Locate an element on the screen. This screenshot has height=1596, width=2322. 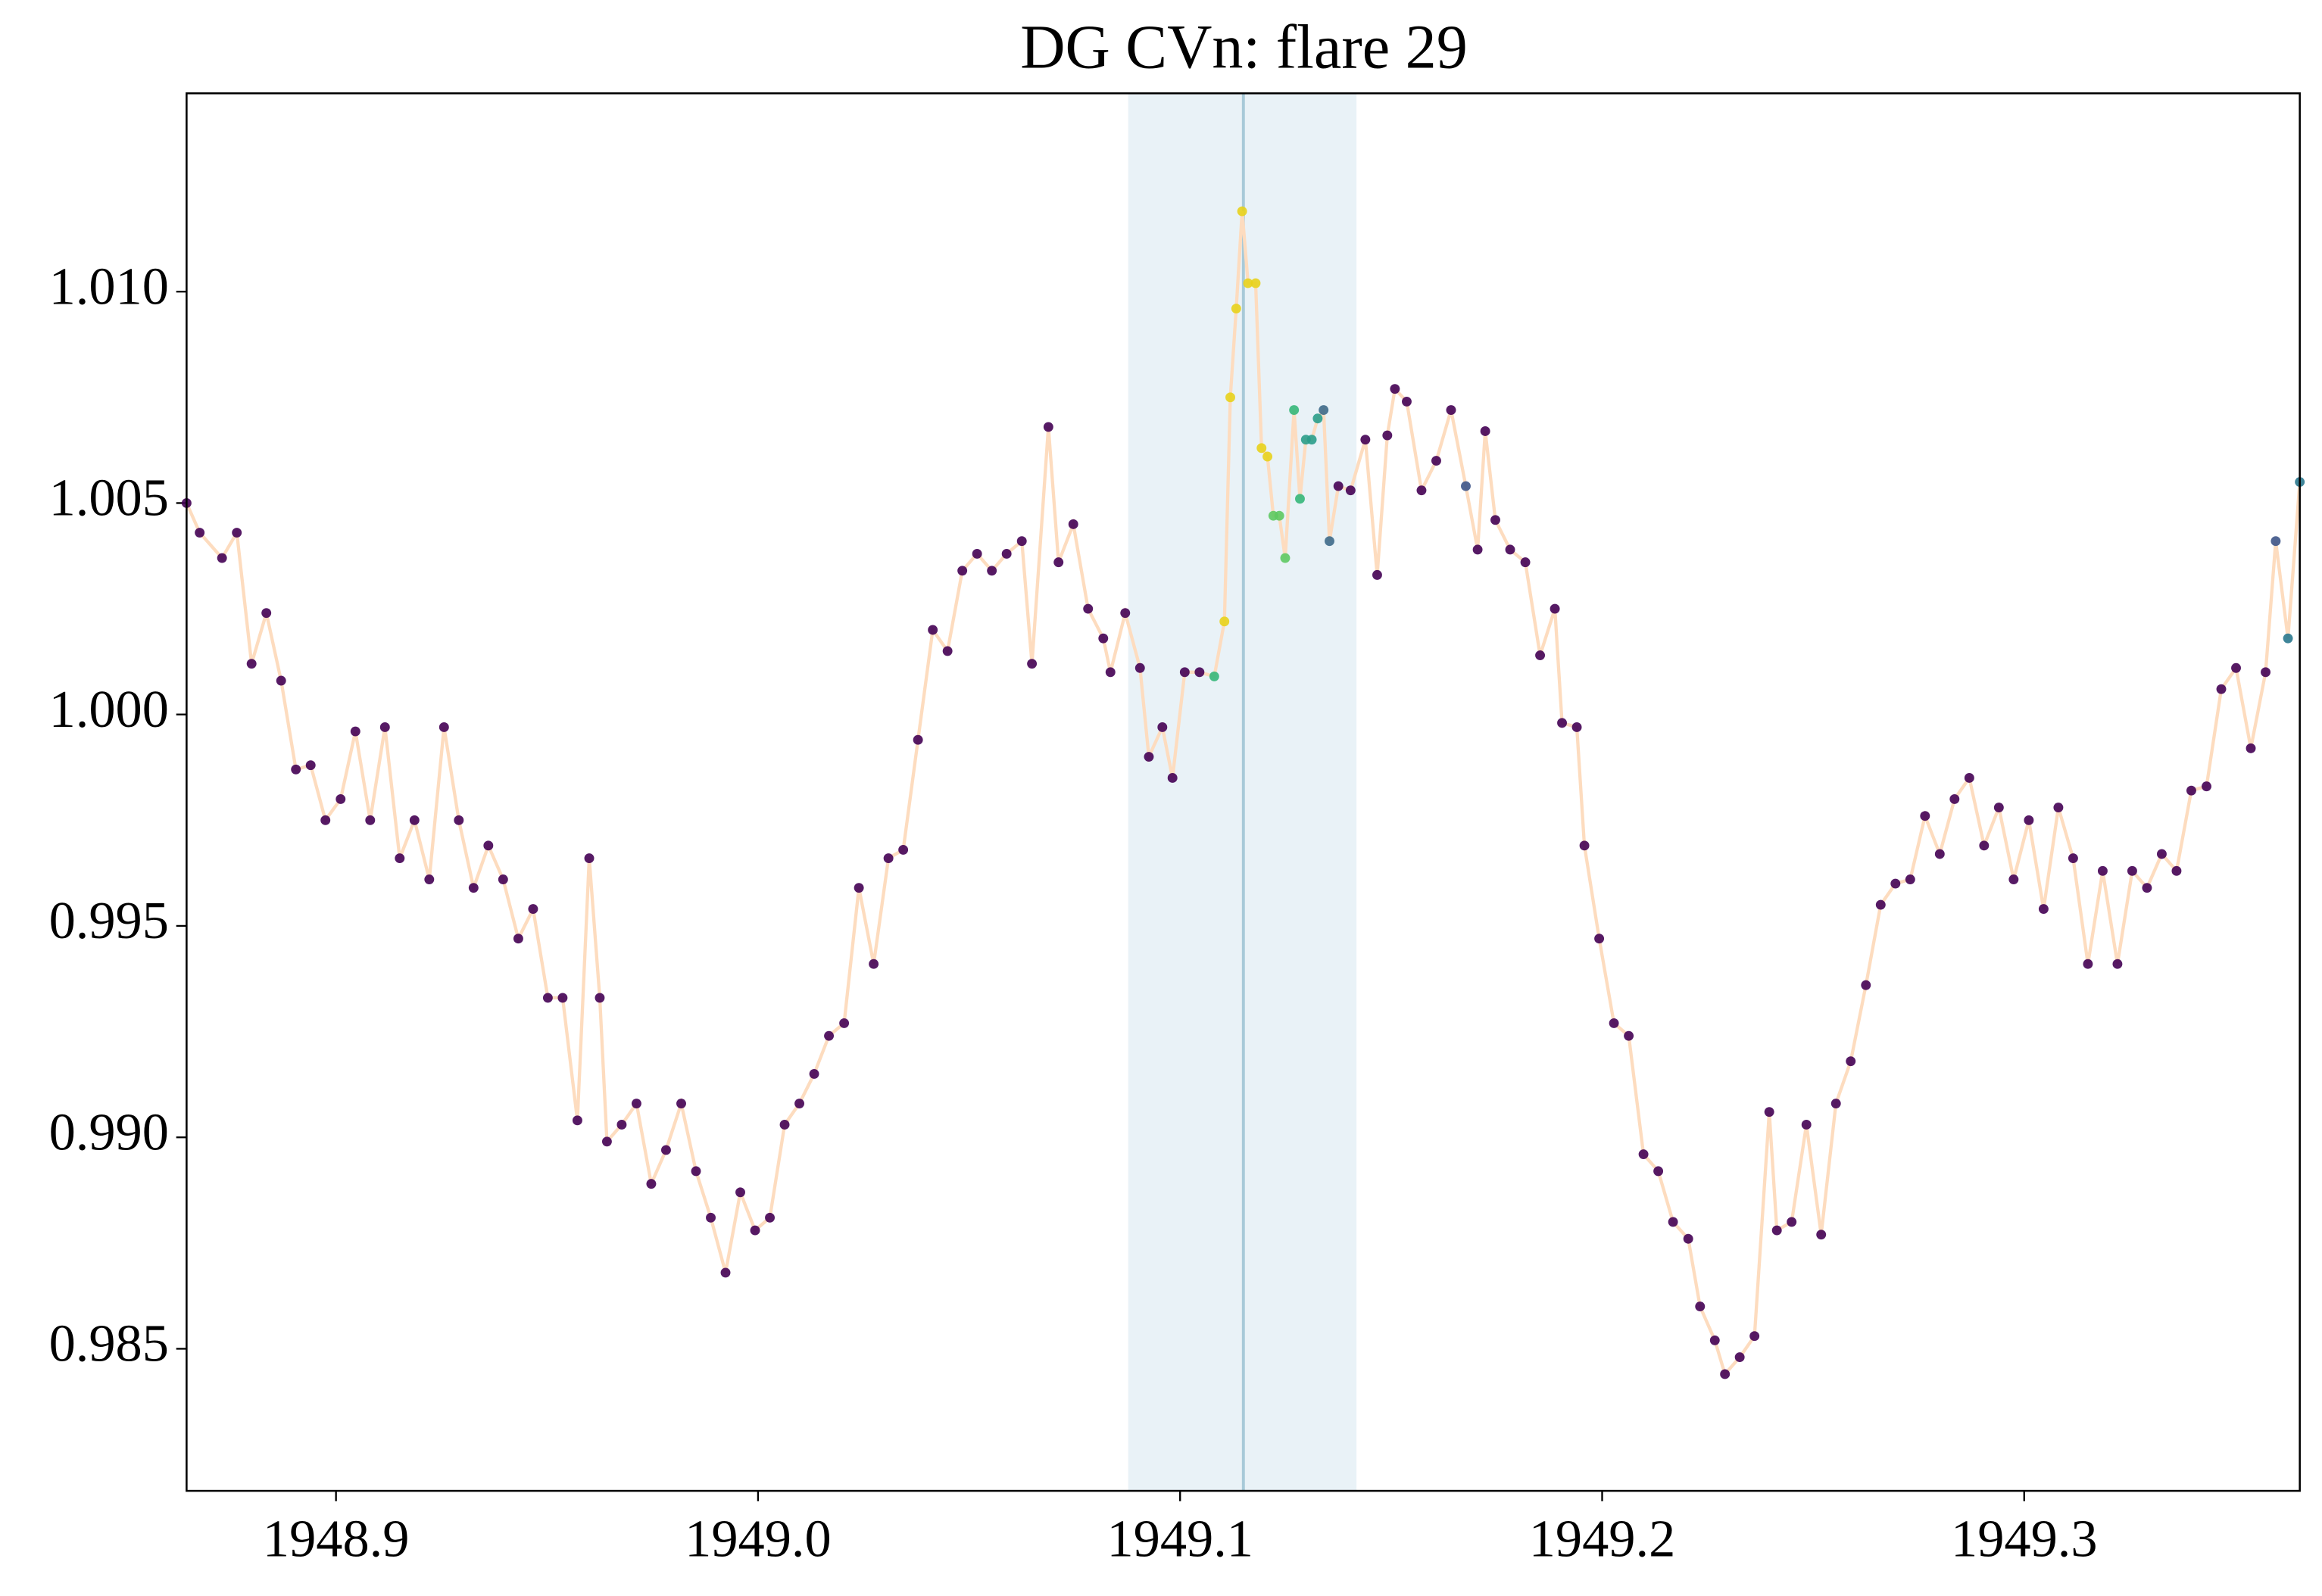
y-tick-label: 0.995 is located at coordinates (109, 920).